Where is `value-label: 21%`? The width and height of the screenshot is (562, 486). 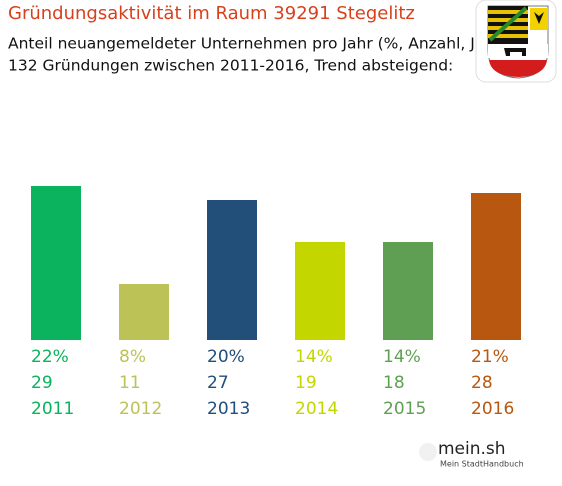 value-label: 21% is located at coordinates (490, 357).